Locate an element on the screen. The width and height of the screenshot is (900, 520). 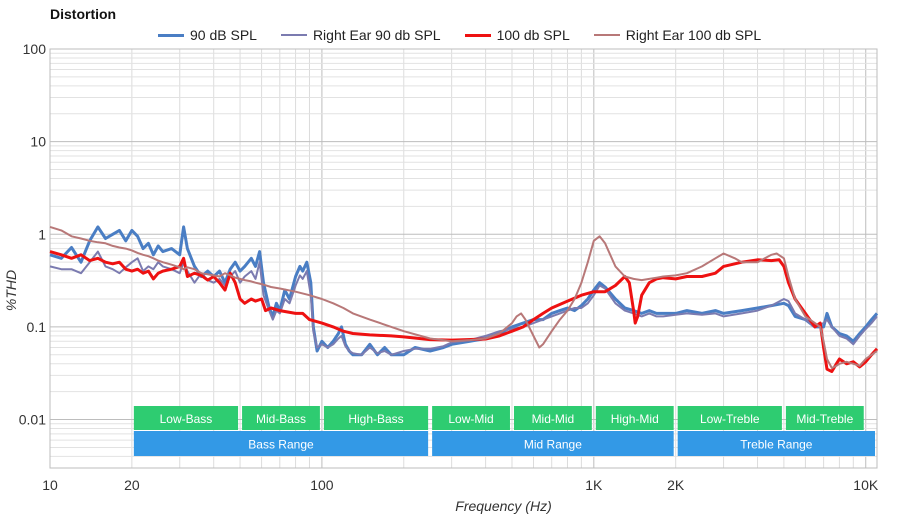
band-low-bass is located at coordinates (186, 418).